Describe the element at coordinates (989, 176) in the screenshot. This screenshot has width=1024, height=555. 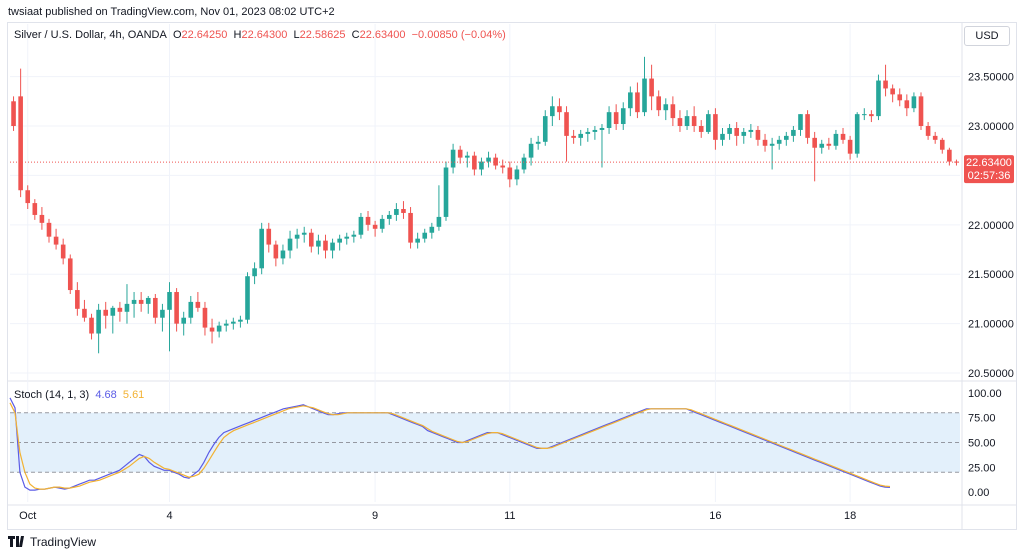
I see `bar-countdown: 02:57:36` at that location.